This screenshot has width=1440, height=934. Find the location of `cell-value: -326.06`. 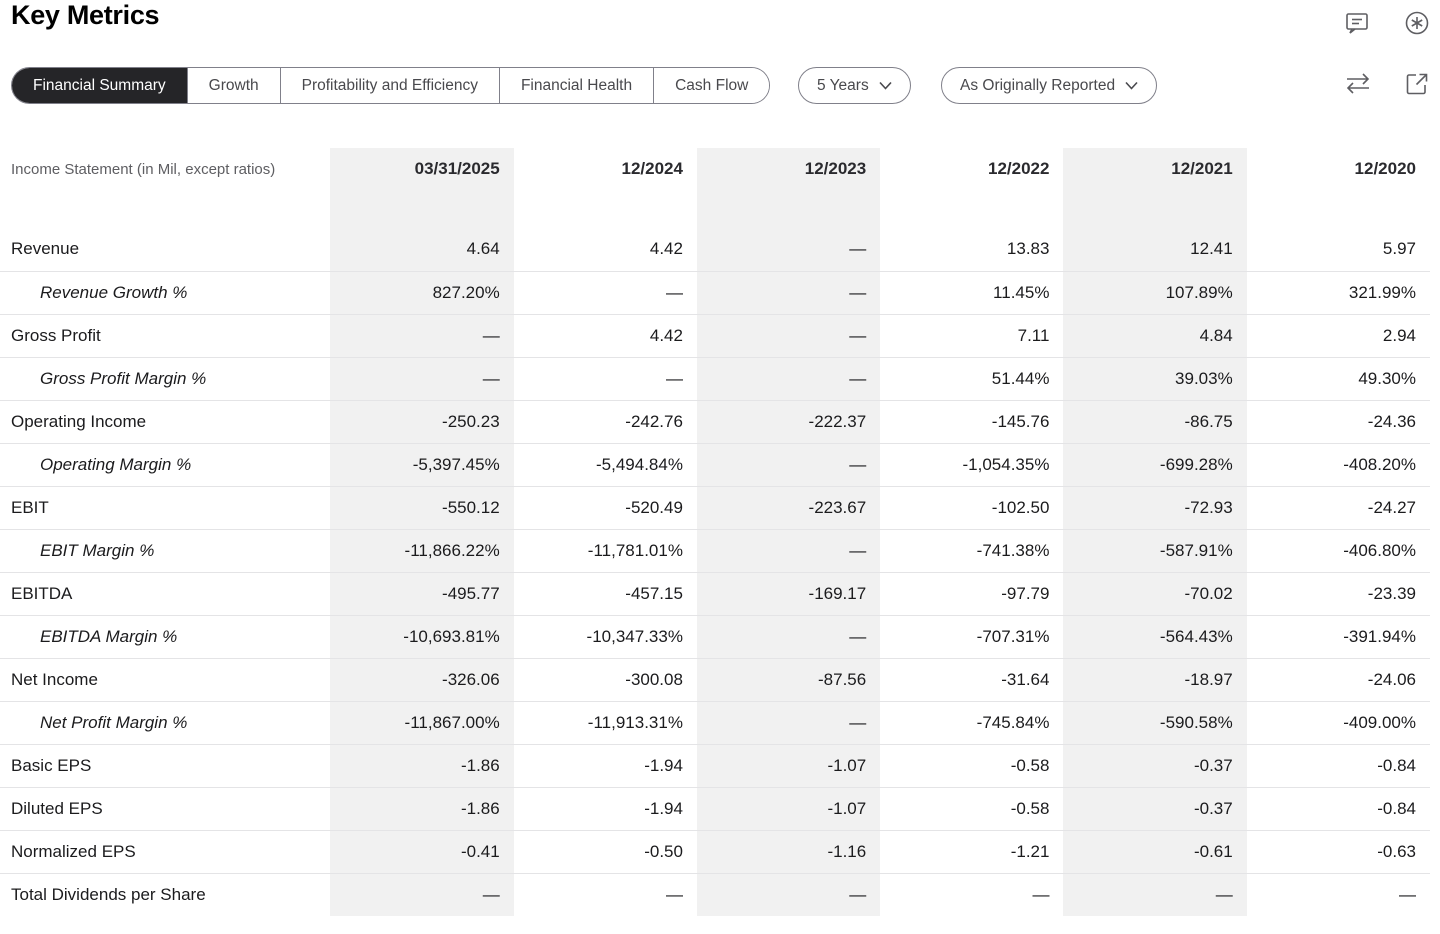

cell-value: -326.06 is located at coordinates (422, 680).